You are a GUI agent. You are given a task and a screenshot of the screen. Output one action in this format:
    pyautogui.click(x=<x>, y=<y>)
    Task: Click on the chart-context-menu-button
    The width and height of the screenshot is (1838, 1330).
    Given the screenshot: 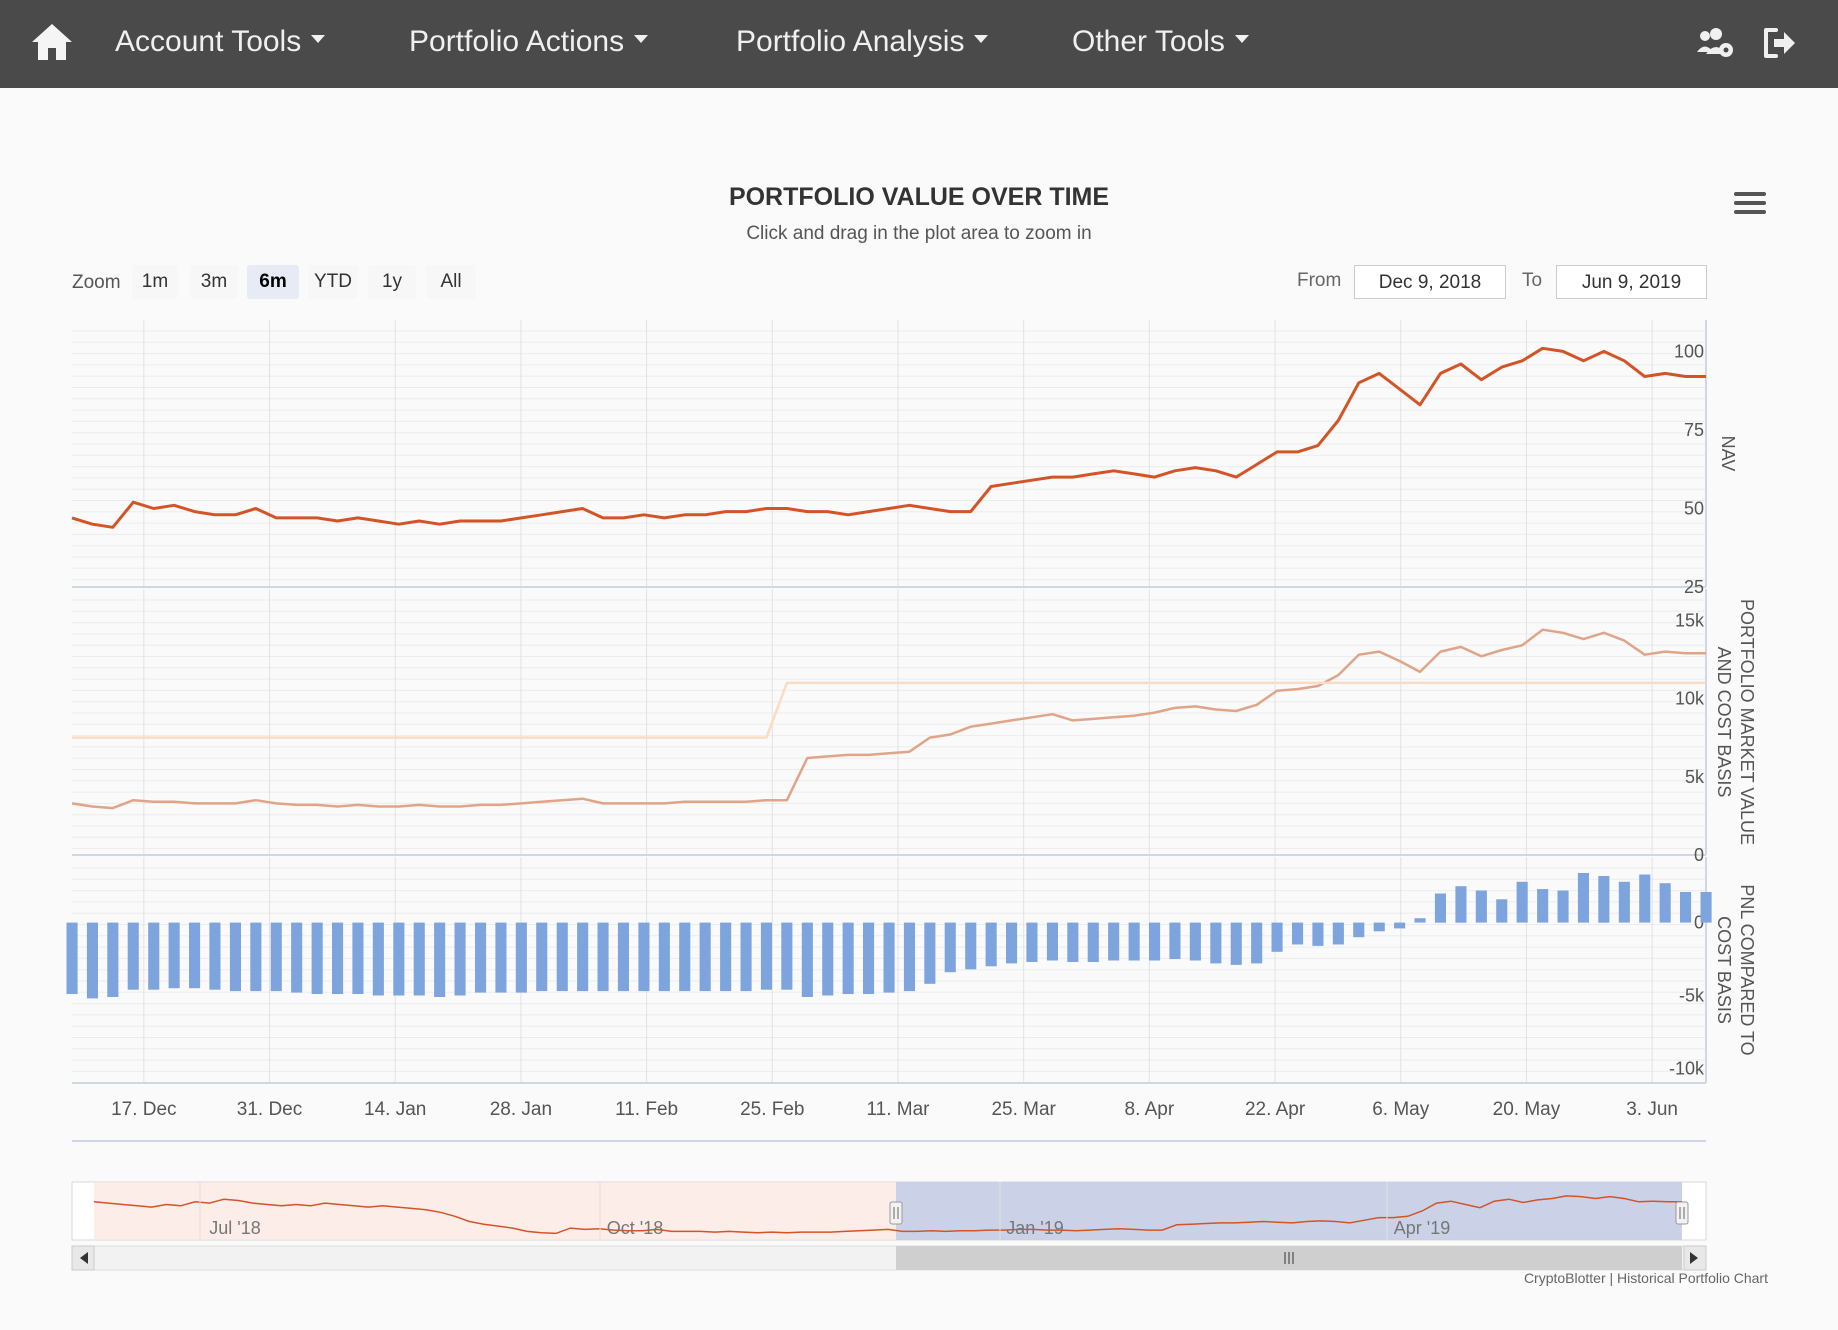 What is the action you would take?
    pyautogui.click(x=1750, y=206)
    